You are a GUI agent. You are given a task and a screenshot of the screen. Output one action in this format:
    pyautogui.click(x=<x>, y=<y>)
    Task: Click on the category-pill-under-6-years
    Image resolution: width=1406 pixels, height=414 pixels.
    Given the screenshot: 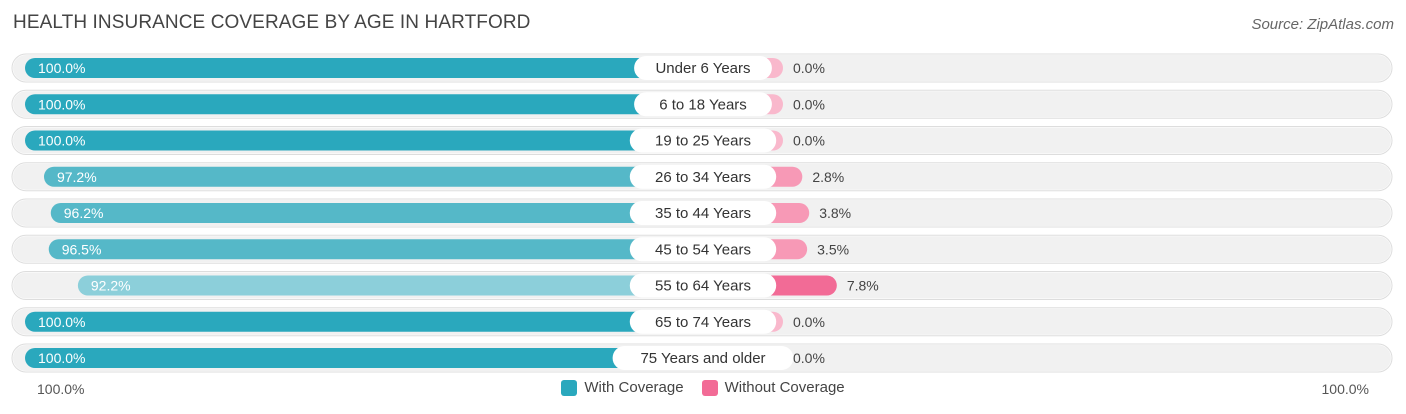 What is the action you would take?
    pyautogui.click(x=703, y=68)
    